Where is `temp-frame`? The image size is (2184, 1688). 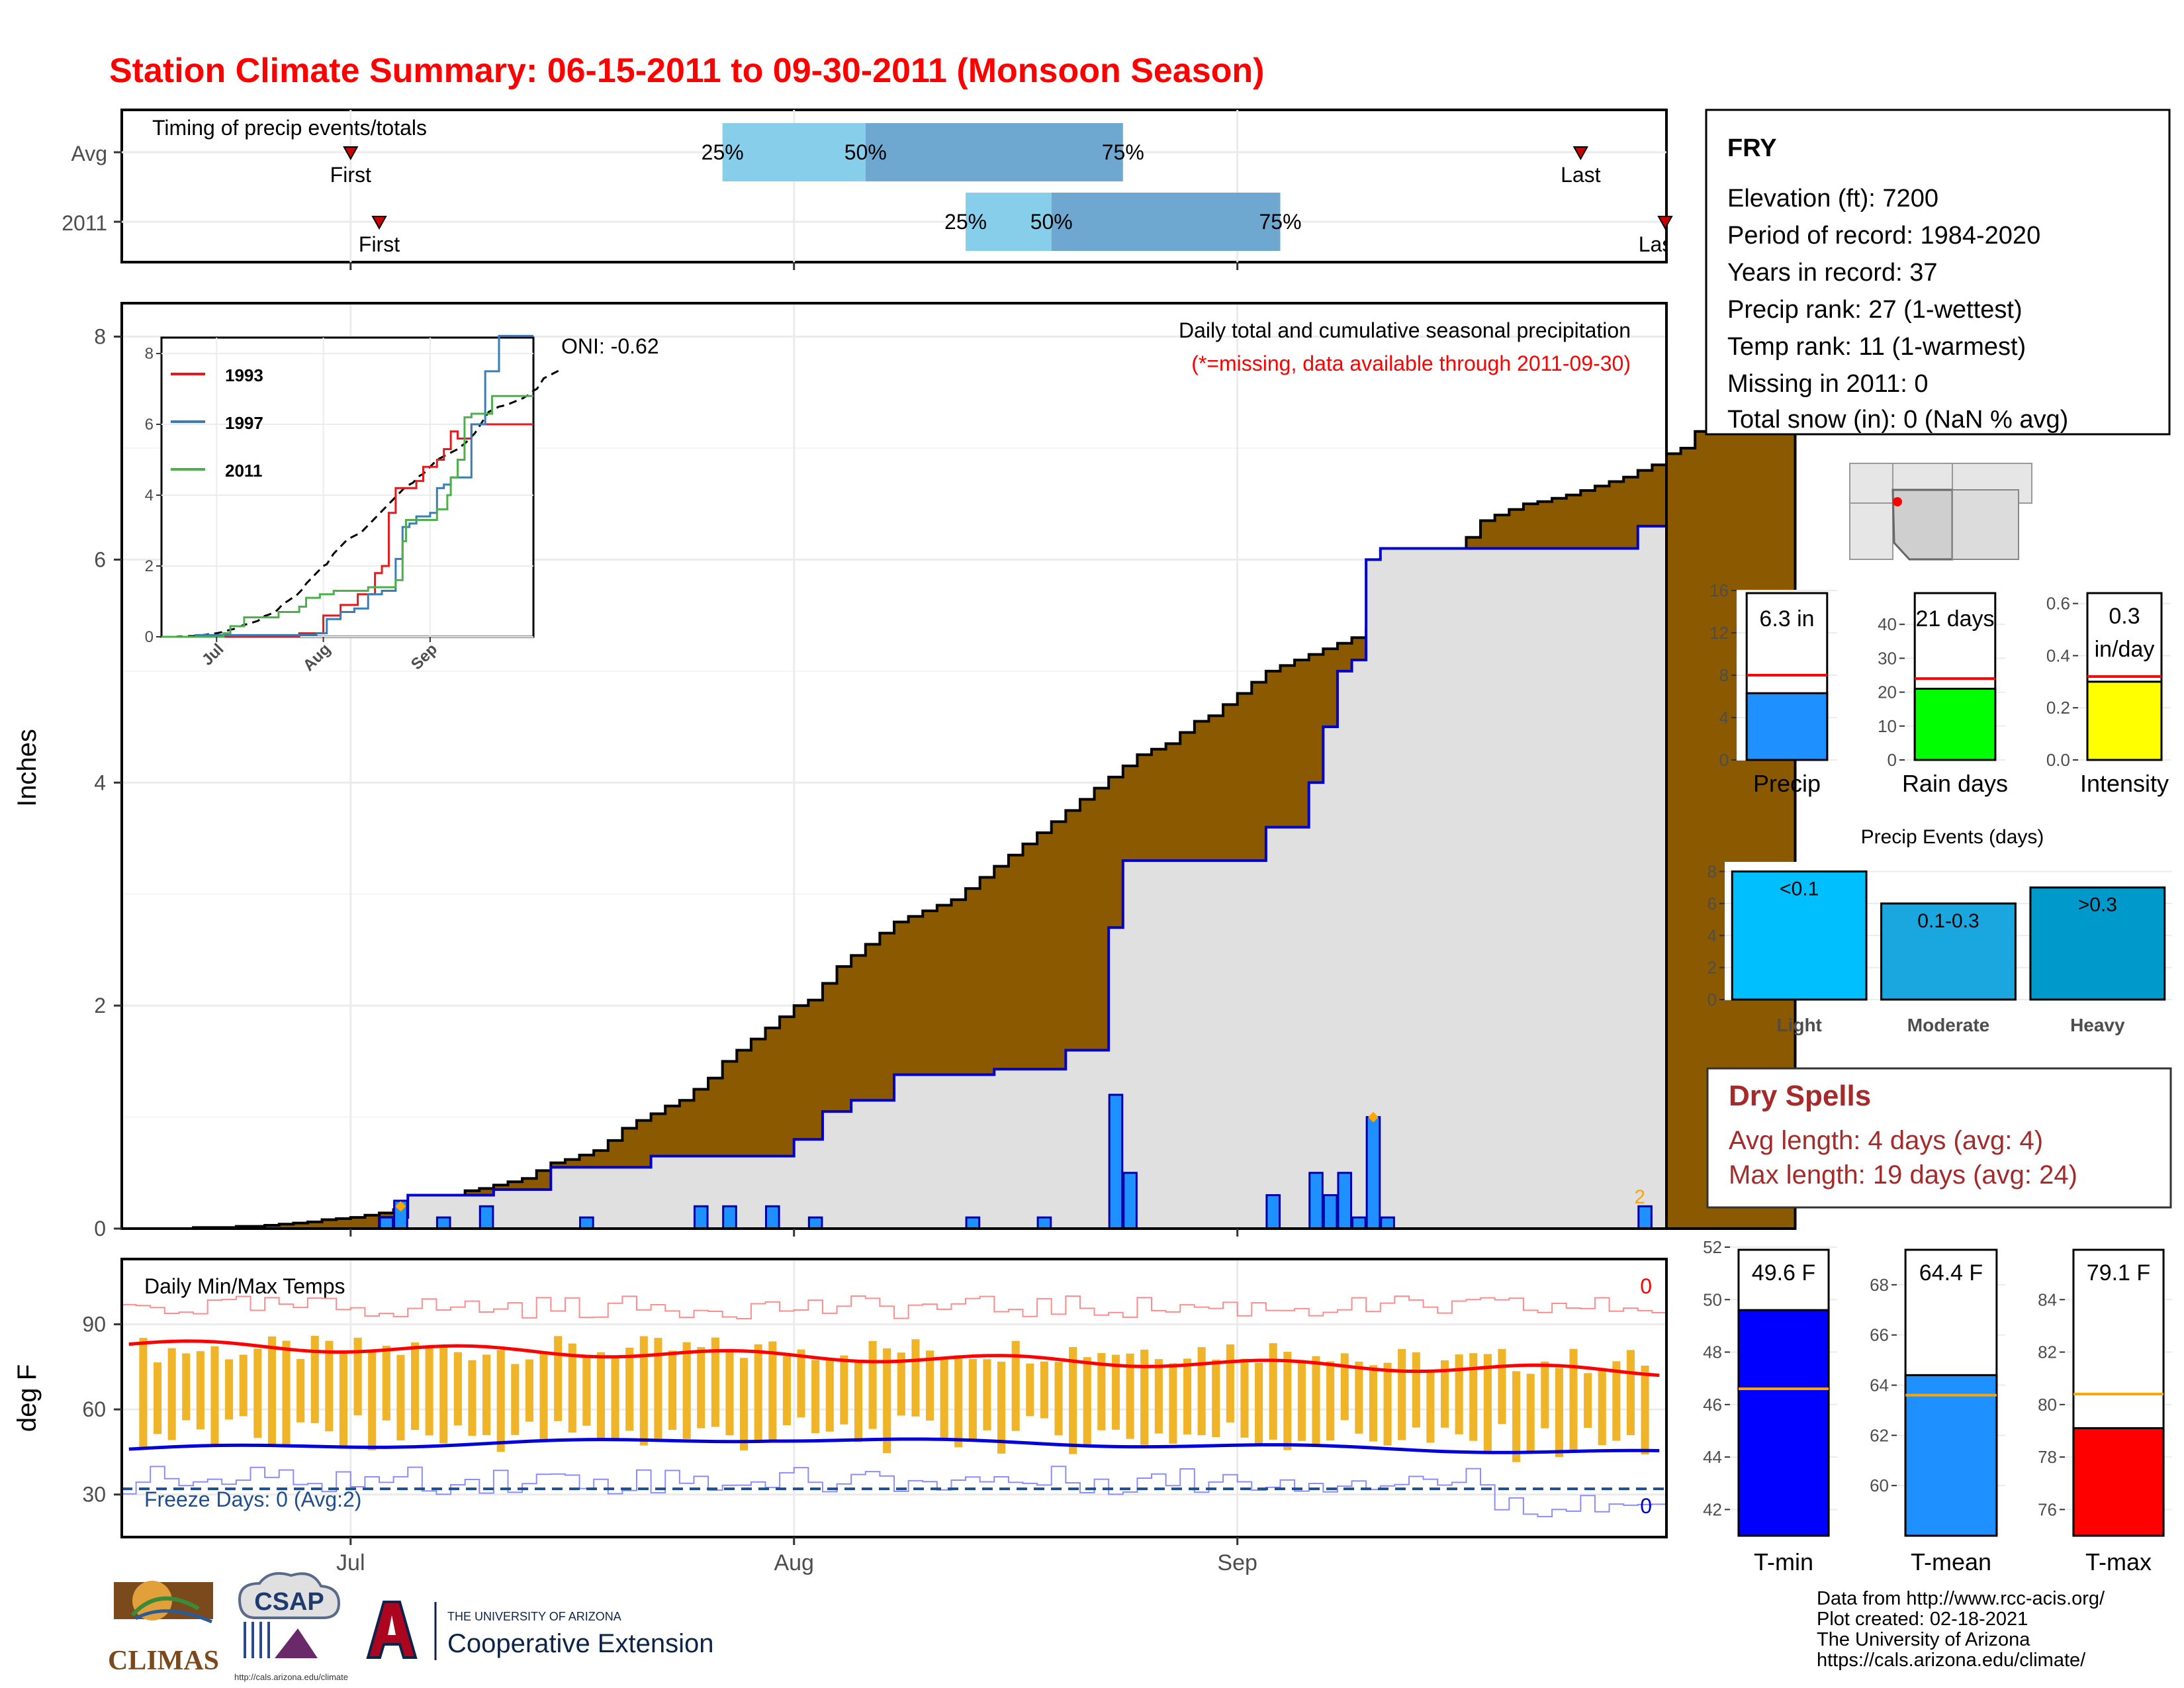
temp-frame is located at coordinates (894, 1398).